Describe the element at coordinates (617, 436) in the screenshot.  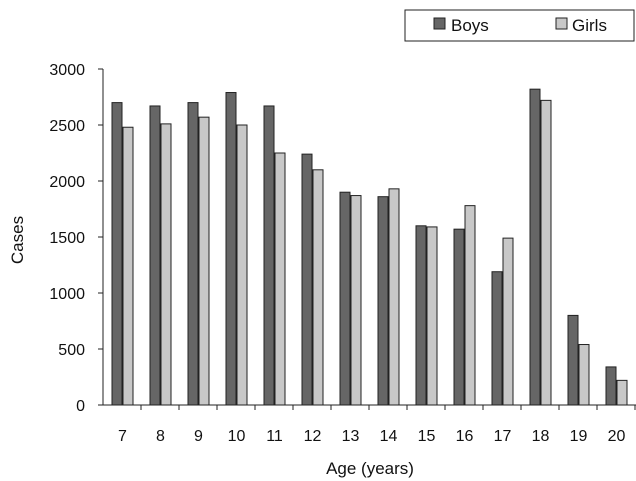
I see `x-tick-label: 20` at that location.